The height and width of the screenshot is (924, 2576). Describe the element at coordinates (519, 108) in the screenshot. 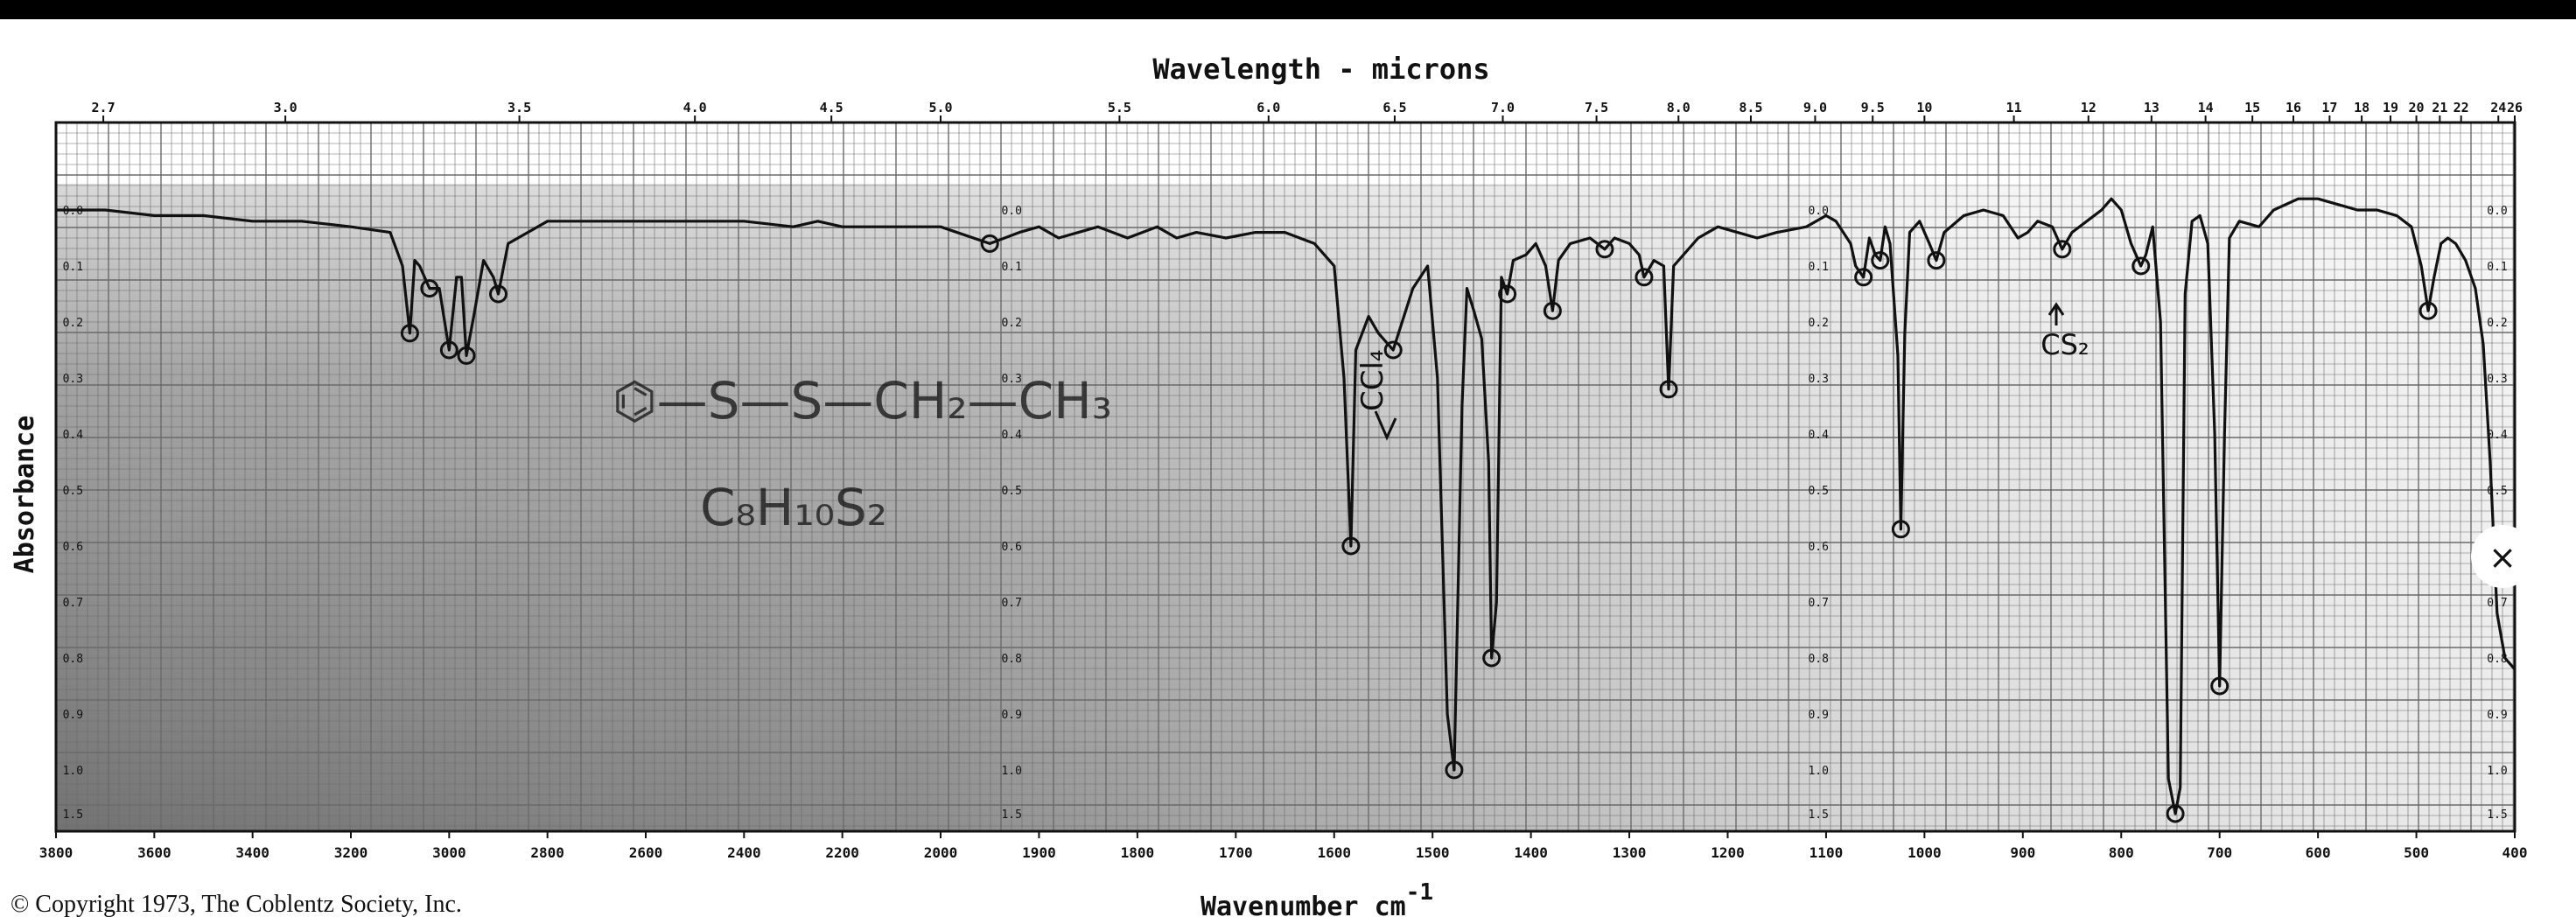

I see `micron-tick-label: 3.5` at that location.